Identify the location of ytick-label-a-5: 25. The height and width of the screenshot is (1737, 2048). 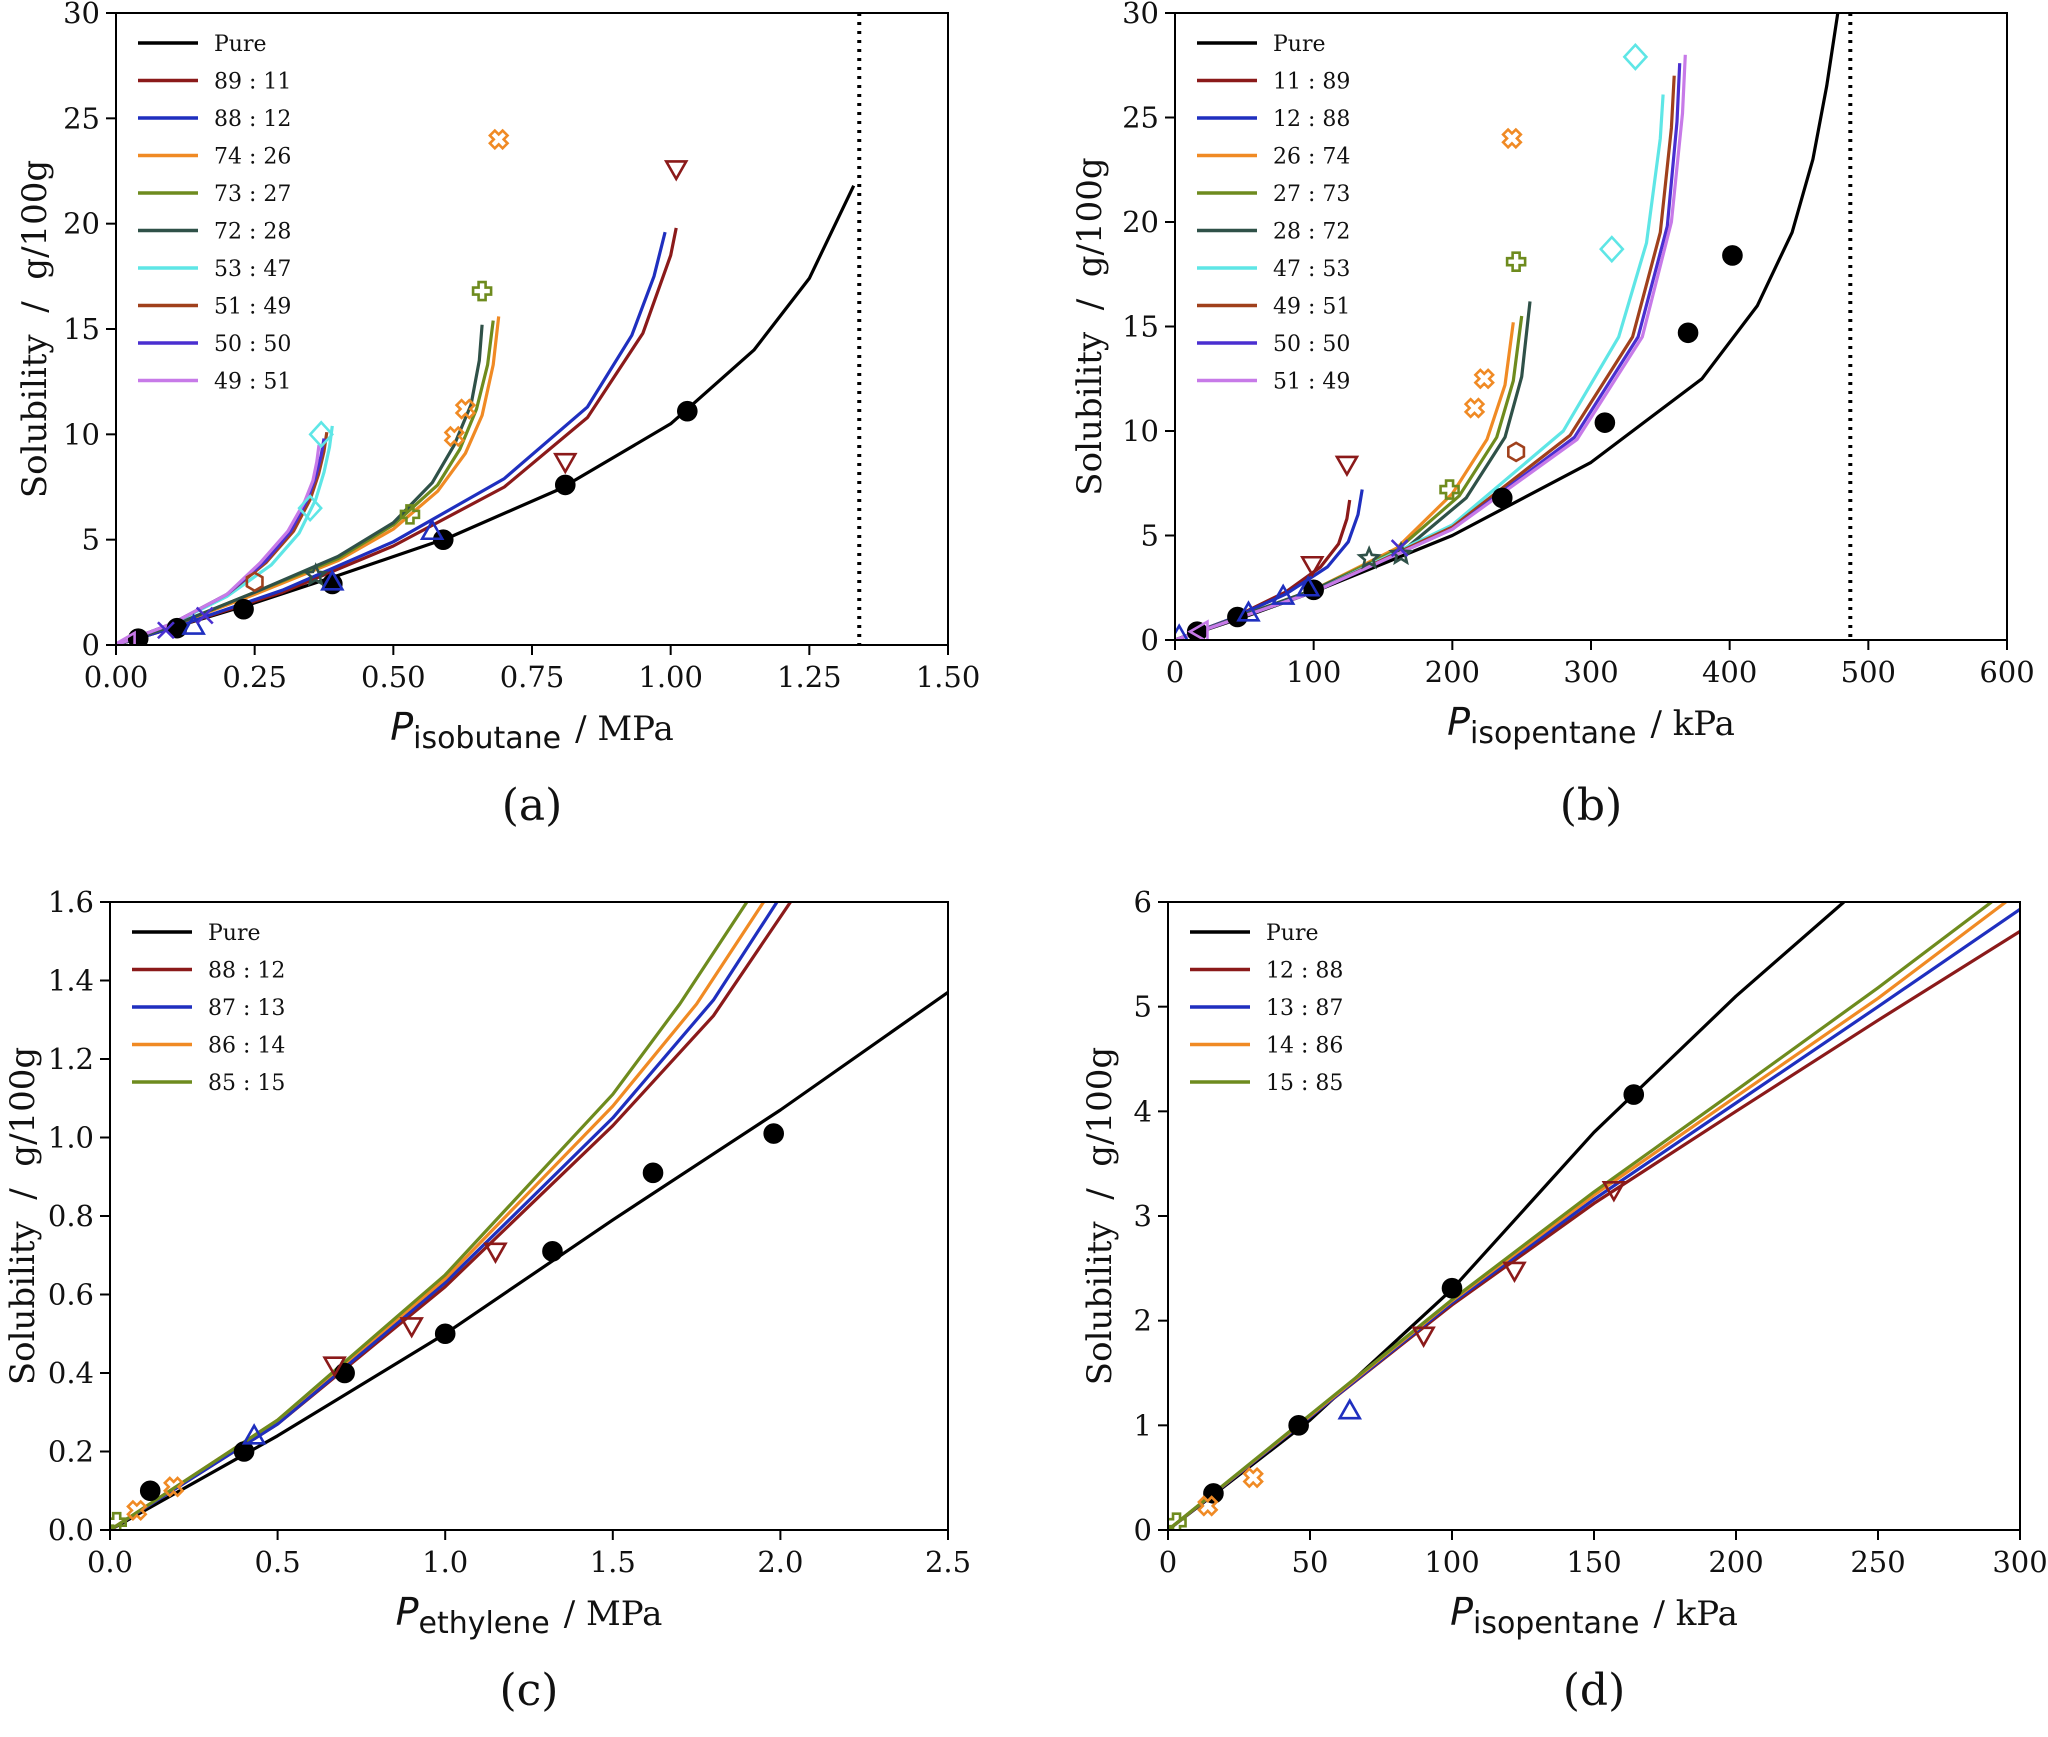
(81, 118).